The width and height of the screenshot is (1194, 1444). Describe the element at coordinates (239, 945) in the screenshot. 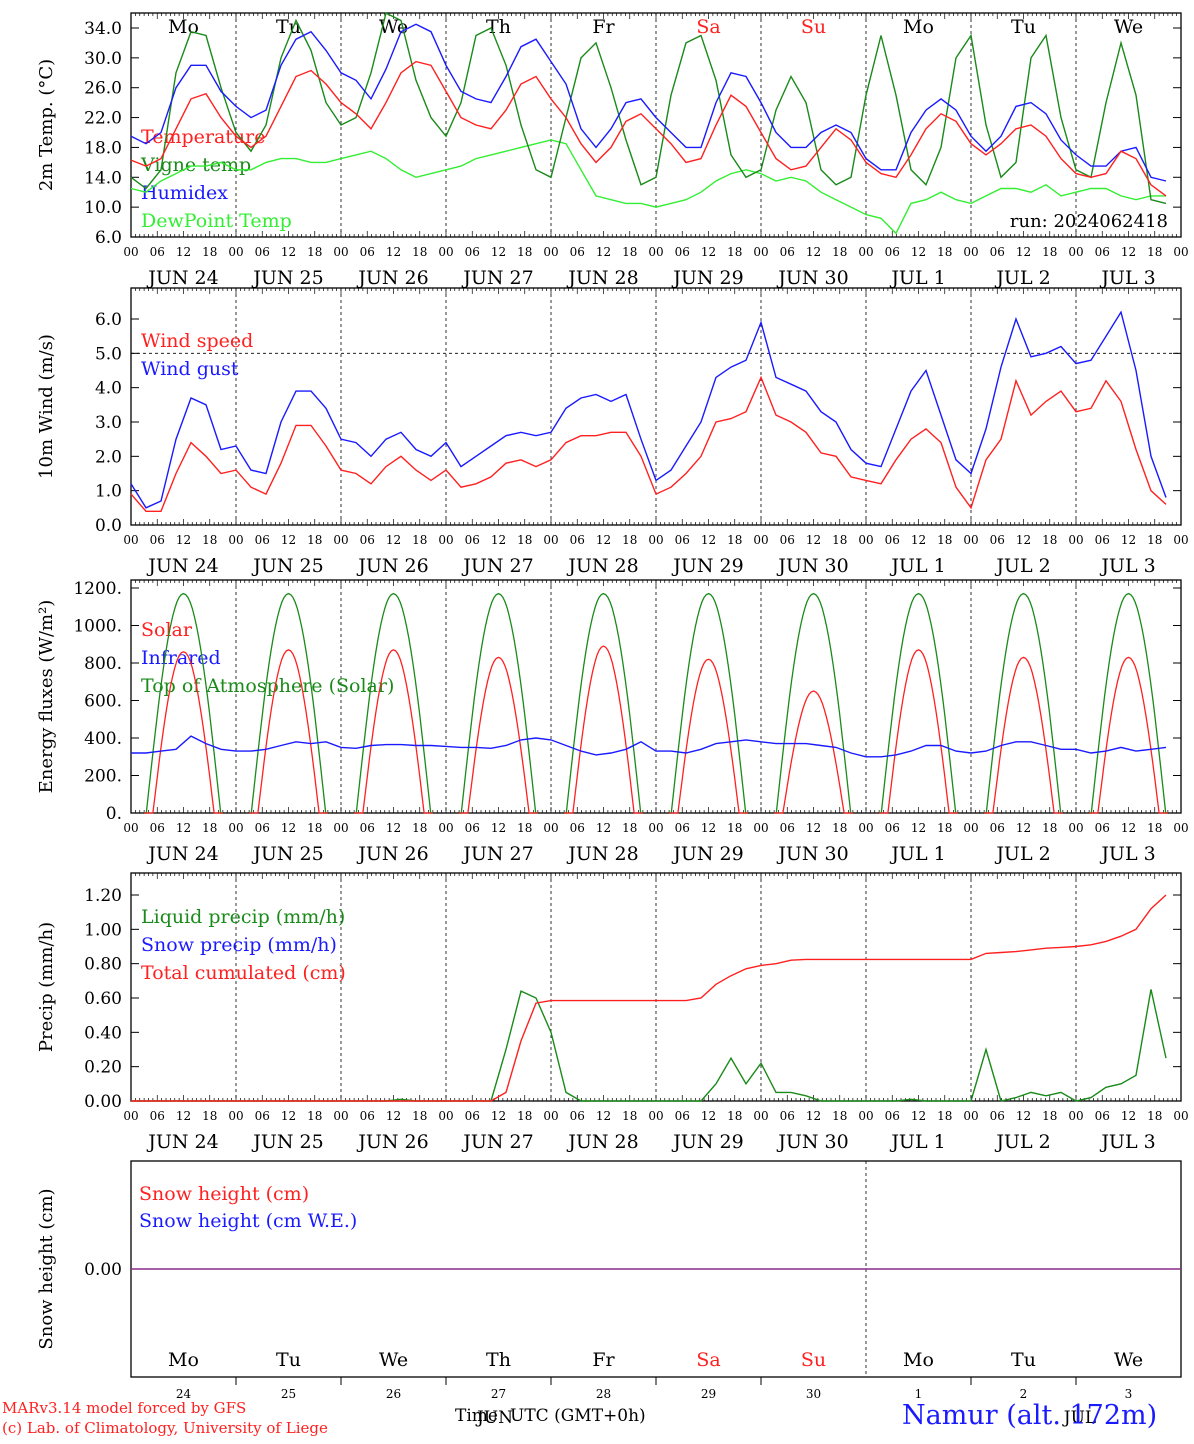

I see `legend-label: Snow precip (mm/h)` at that location.